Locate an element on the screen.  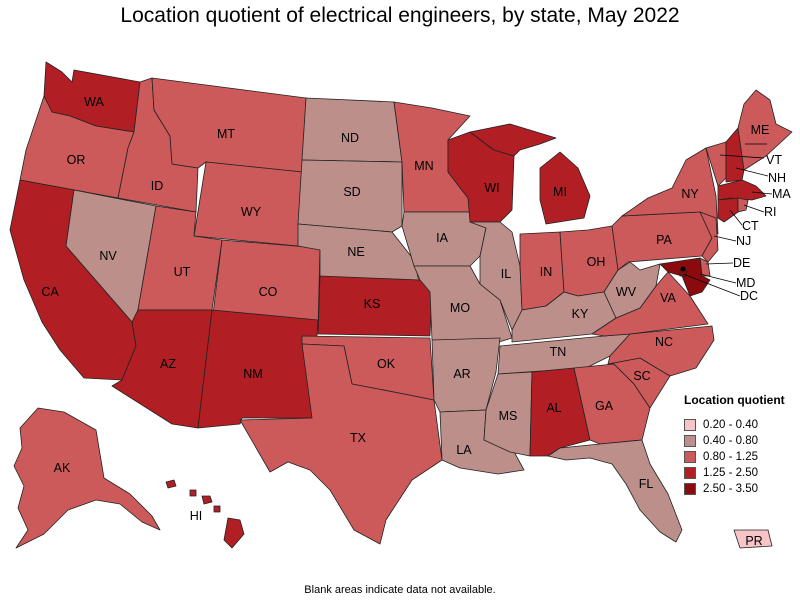
label-AL: AL is located at coordinates (553, 408).